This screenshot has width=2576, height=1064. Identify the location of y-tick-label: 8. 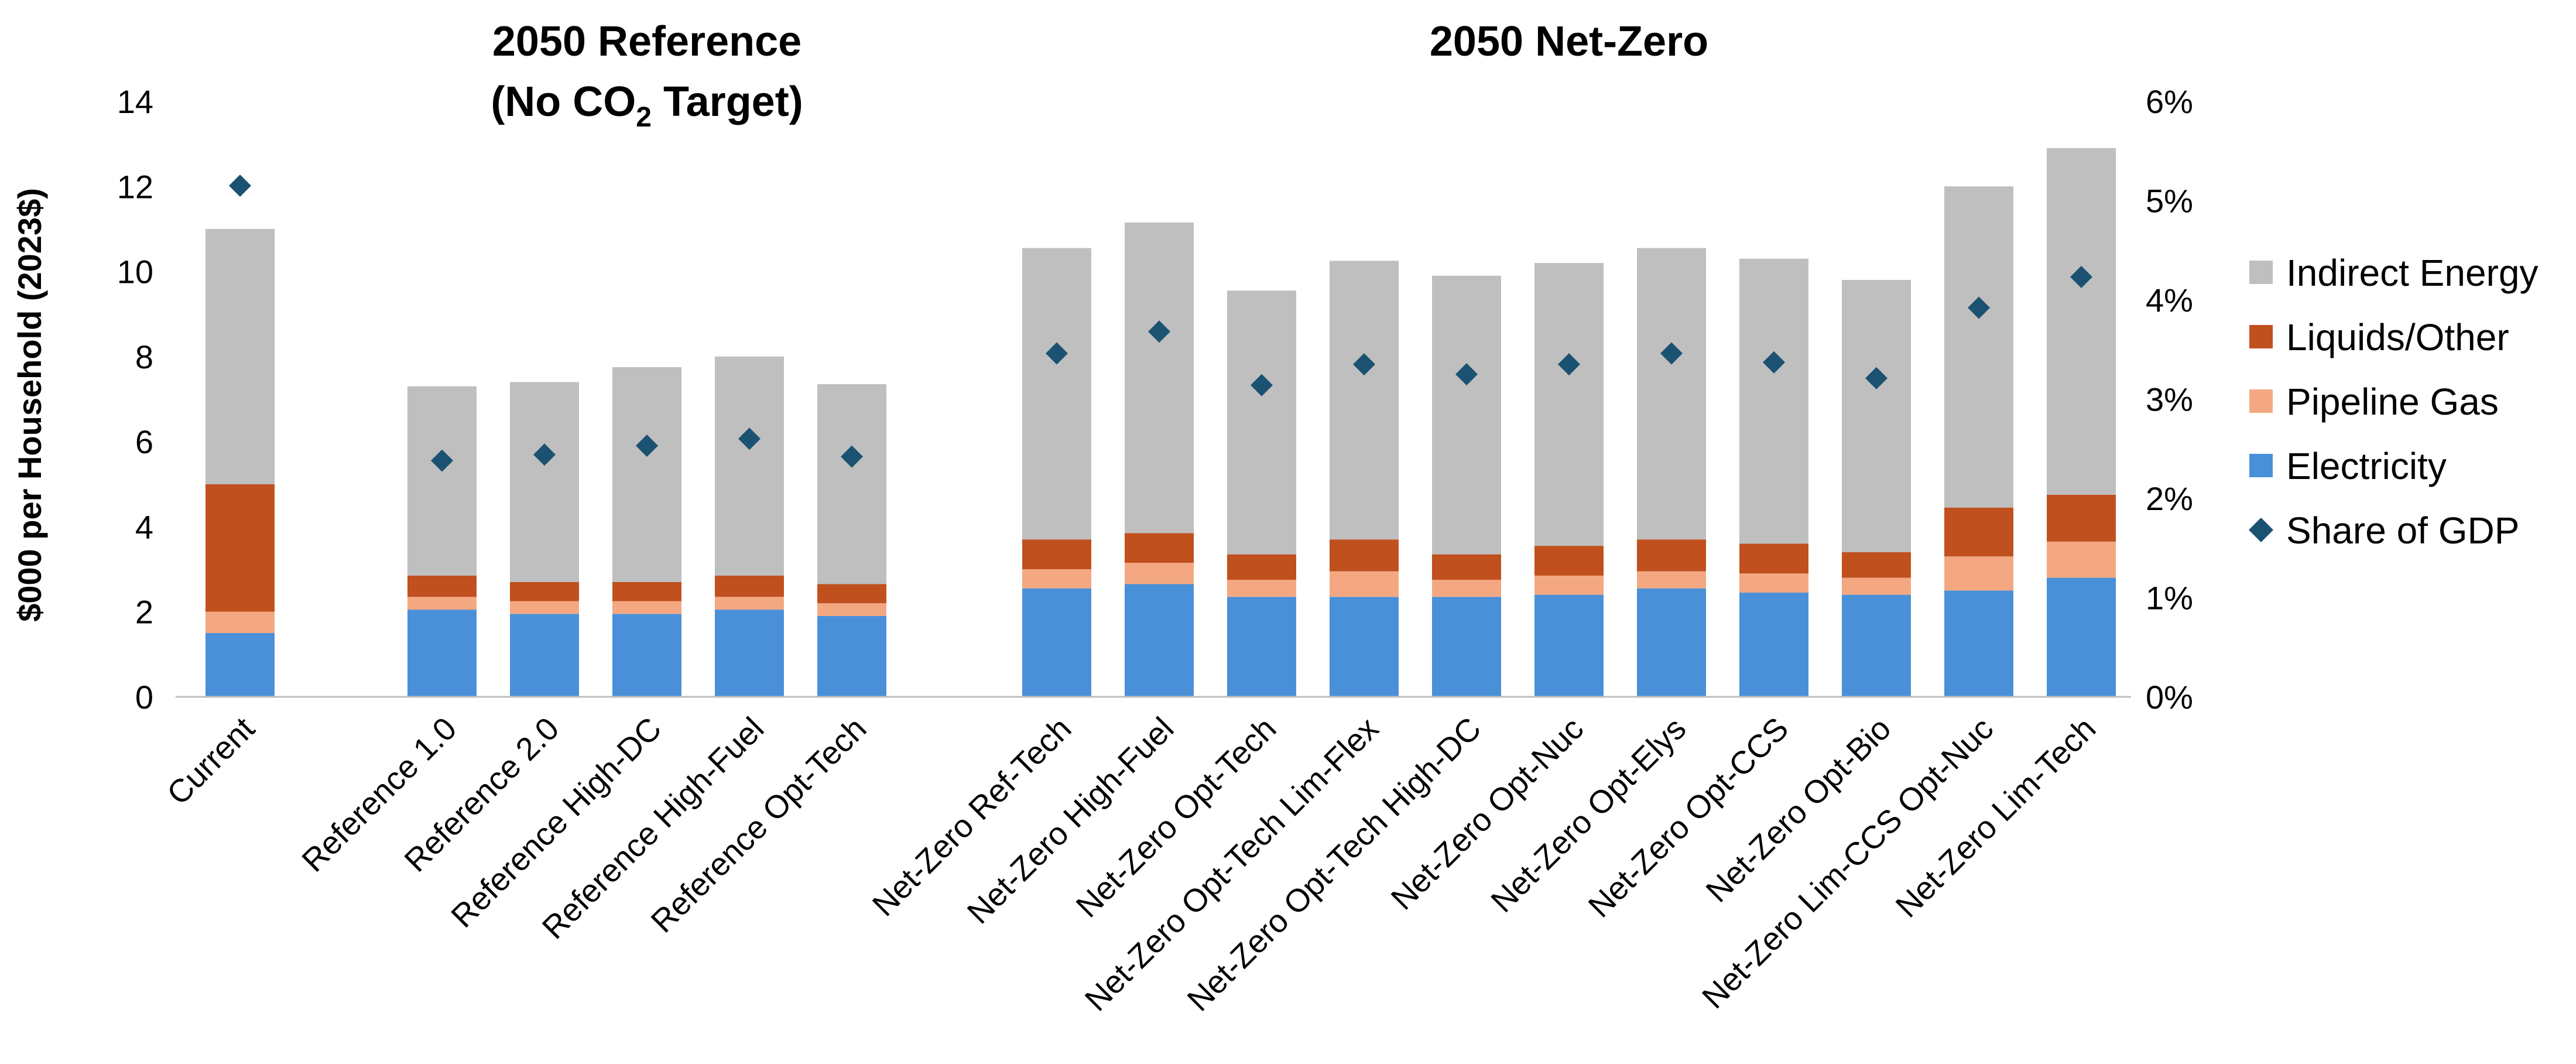
(144, 357).